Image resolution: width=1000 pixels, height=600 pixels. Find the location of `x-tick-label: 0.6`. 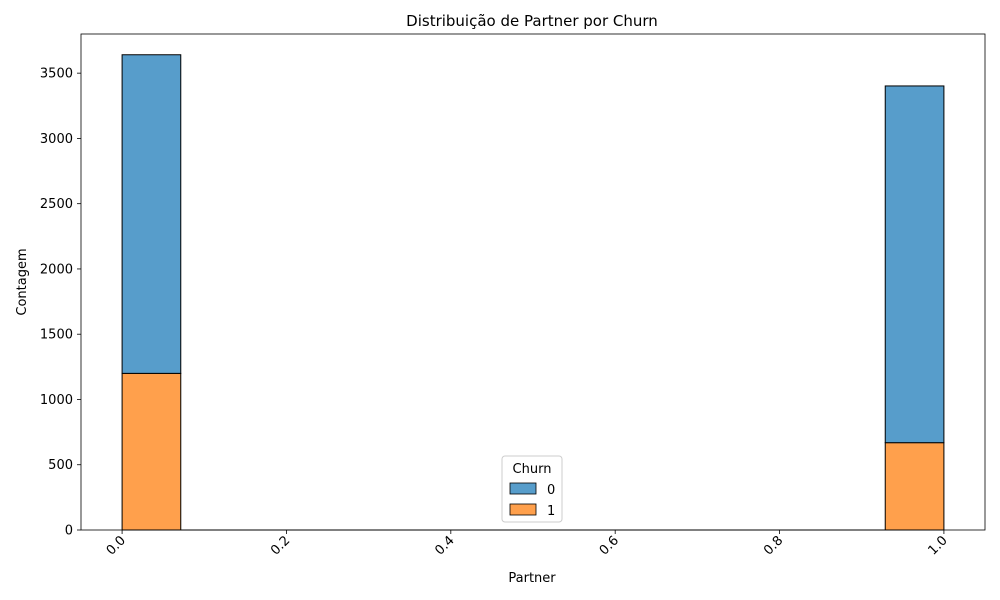

x-tick-label: 0.6 is located at coordinates (609, 545).